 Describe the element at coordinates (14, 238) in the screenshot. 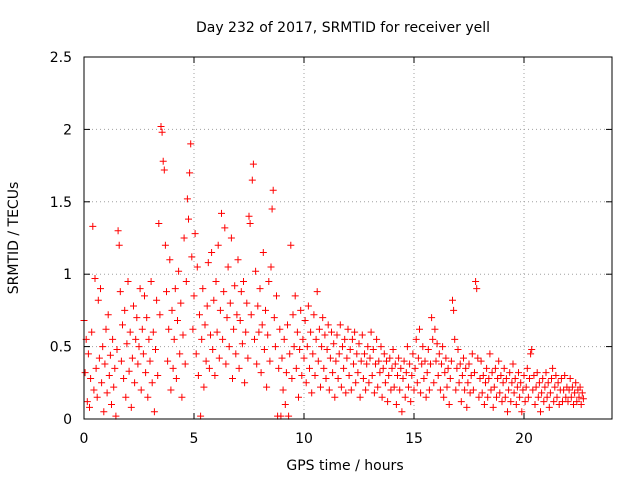

I see `y-axis-label: SRMTID / TECUs` at that location.